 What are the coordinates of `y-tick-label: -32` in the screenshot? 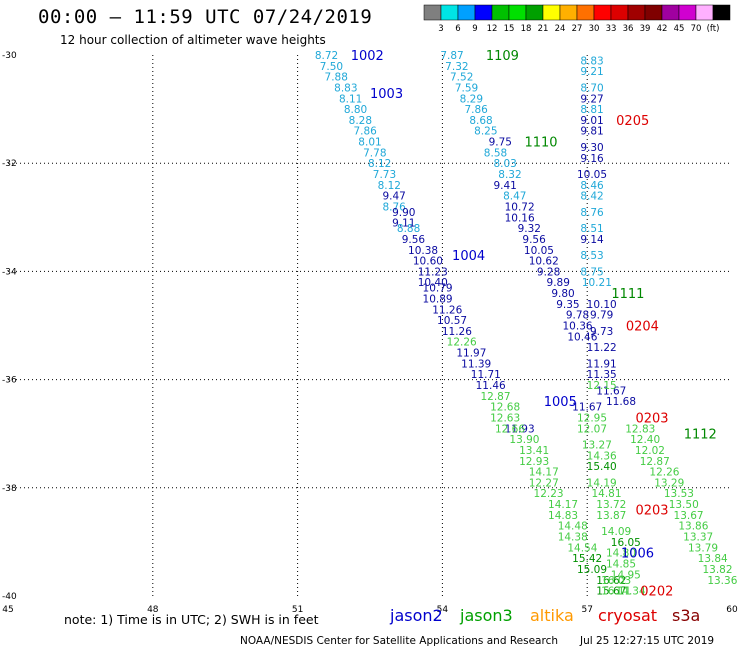 It's located at (9, 164).